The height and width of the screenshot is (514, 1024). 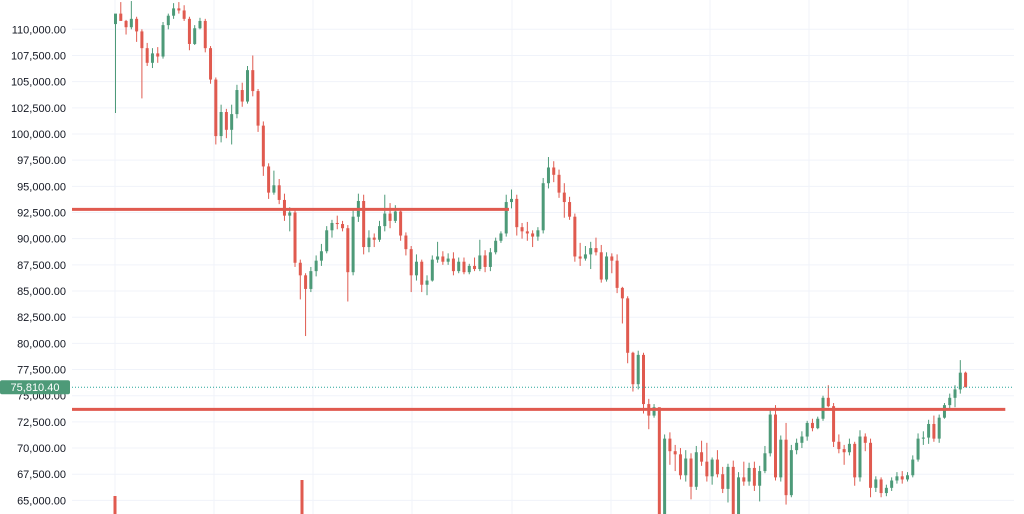 I want to click on y-tick-label: 97,500.00, so click(x=41, y=161).